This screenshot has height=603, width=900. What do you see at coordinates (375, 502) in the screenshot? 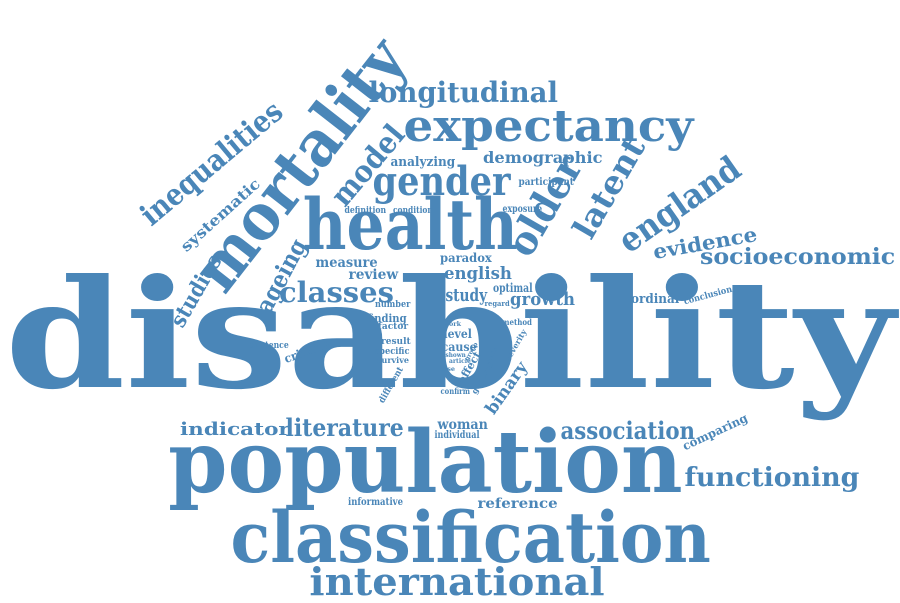
I see `word-informative: informative` at bounding box center [375, 502].